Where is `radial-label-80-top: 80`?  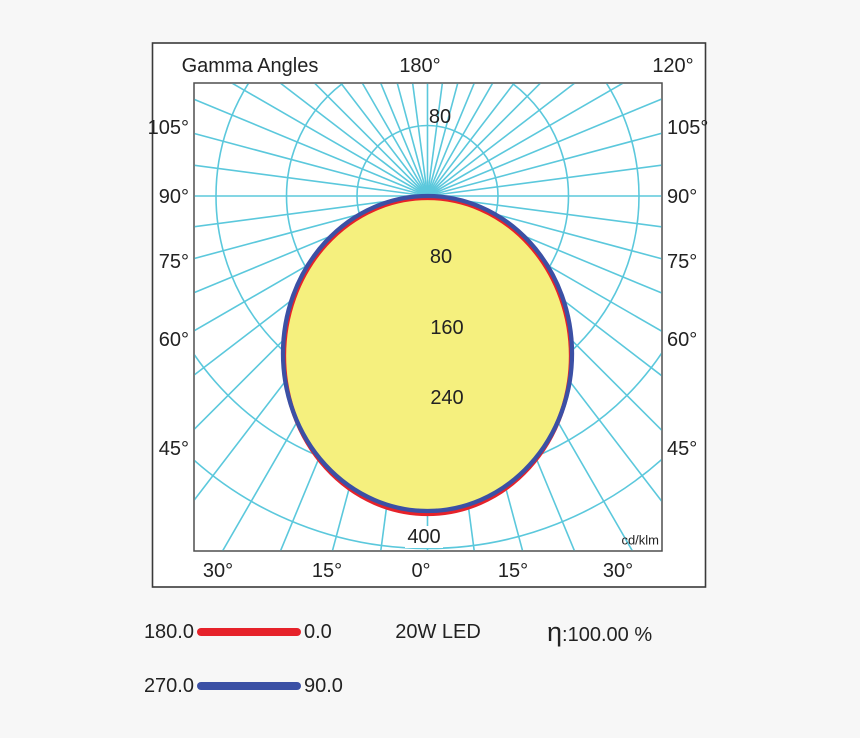
radial-label-80-top: 80 is located at coordinates (440, 117).